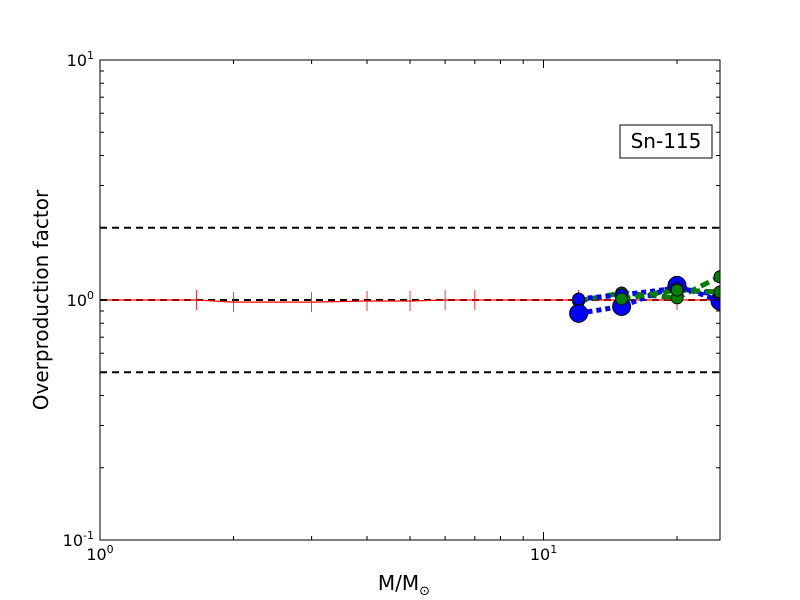 This screenshot has width=800, height=600. I want to click on annotation-box, so click(666, 141).